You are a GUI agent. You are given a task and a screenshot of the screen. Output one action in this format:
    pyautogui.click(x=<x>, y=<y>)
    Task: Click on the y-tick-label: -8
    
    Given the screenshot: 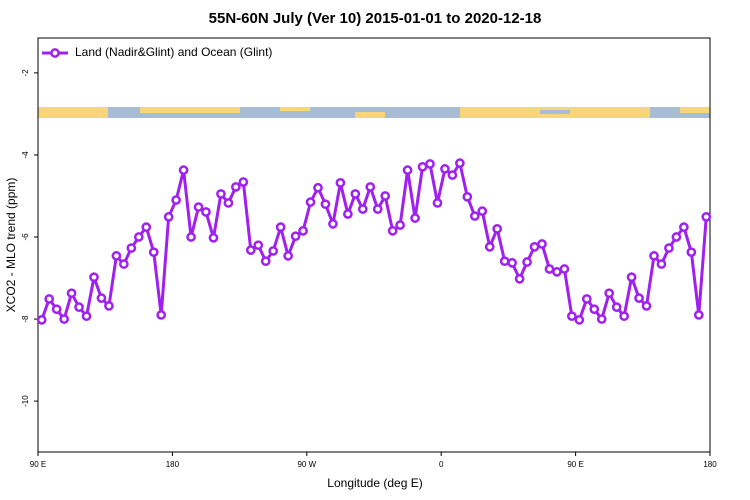 What is the action you would take?
    pyautogui.click(x=25, y=319)
    